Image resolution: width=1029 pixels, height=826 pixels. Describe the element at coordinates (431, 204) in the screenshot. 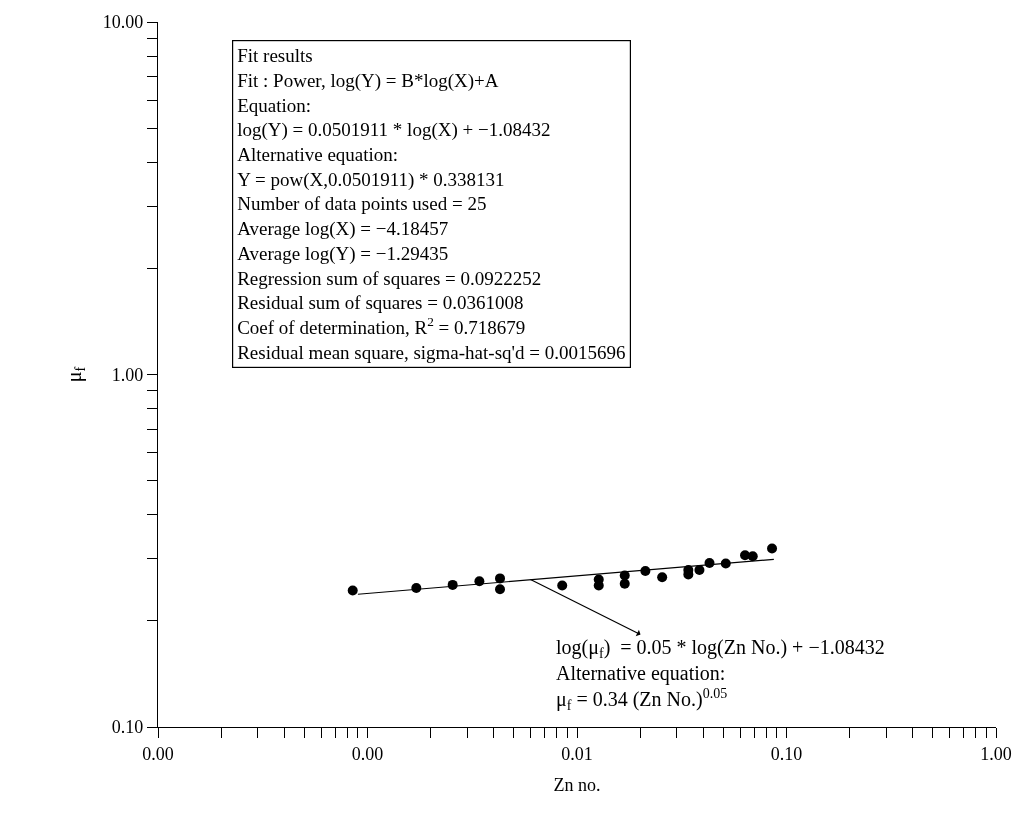

I see `text: Fit results Fit : Power, log(Y) = B*log(X)+A Equation: log(Y) = 0.0501911 * log(X) + −1.08432 Alternative equation: Y = pow(X,0.0501911) * 0.338131 Number of data points used = 25 Average log(X) = −4.18457 Average log(Y) = −1.29435 Regression sum of squares = 0.0922252 Residual sum of squares = 0.0361008 Coef of determination, R$^{2}$ = 0.718679 Residual mean square, sigma-hat-sq'd = 0.0015696` at that location.